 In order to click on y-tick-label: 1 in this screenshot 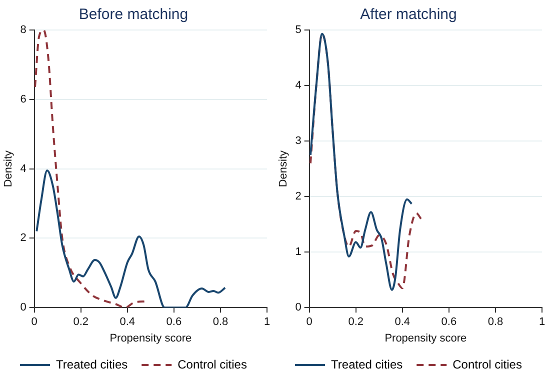, I will do `click(298, 252)`.